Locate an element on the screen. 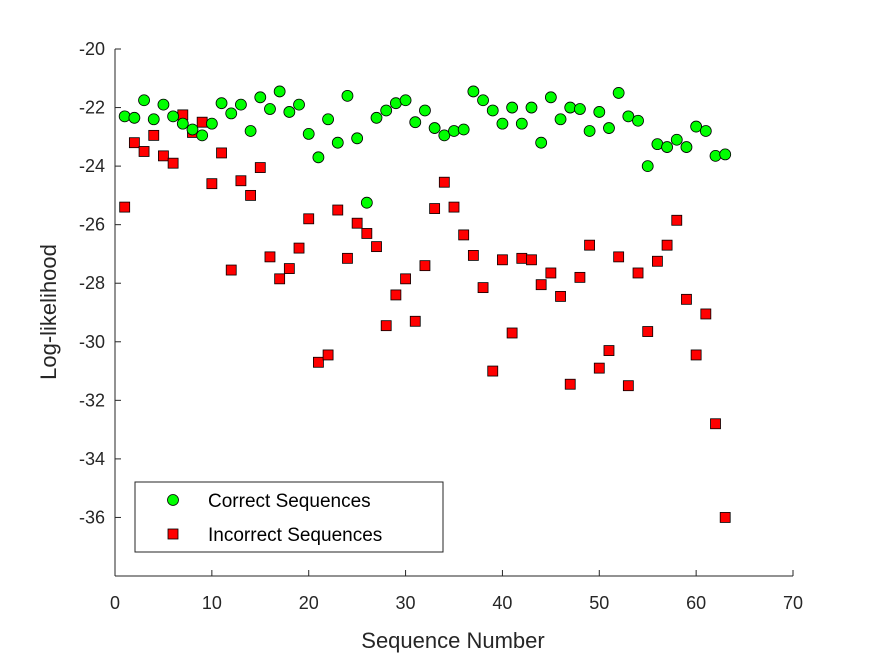 This screenshot has width=875, height=656. x-tick-label: 70 is located at coordinates (793, 603).